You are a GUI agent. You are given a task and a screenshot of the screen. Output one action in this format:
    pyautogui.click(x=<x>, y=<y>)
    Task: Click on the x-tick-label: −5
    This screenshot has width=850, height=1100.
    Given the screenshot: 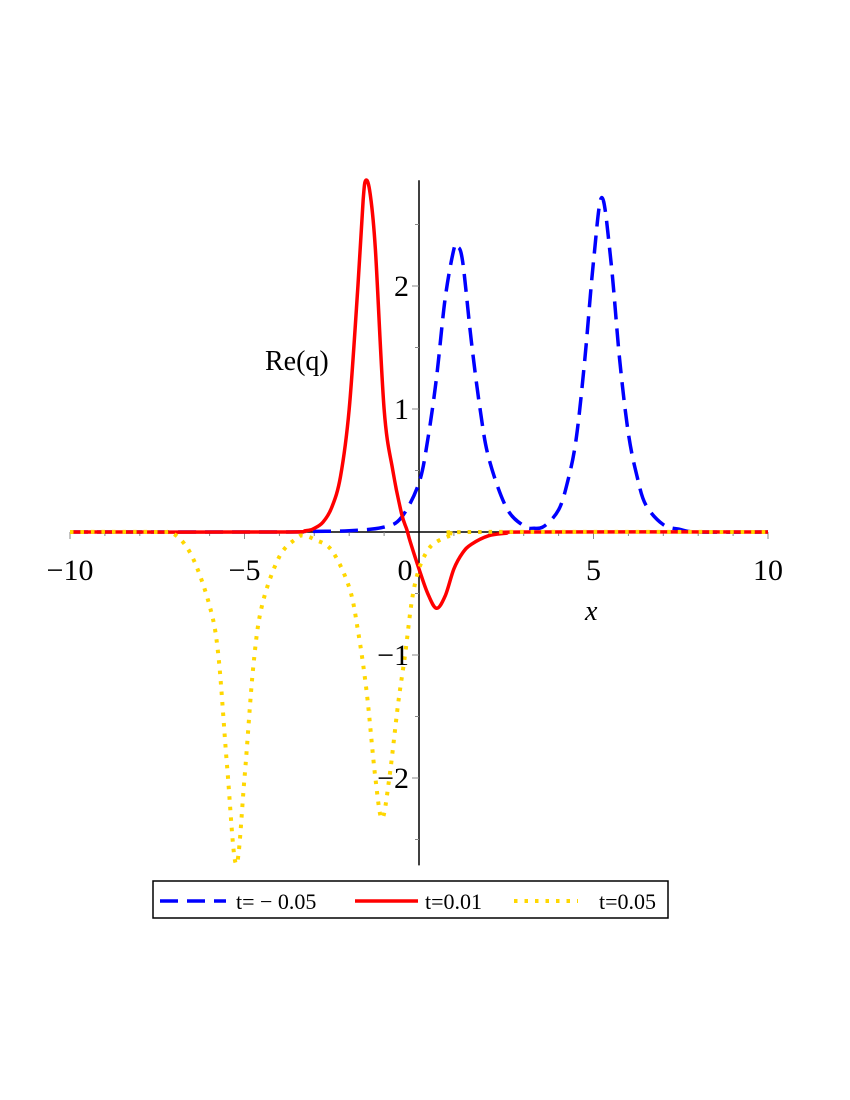 What is the action you would take?
    pyautogui.click(x=245, y=570)
    